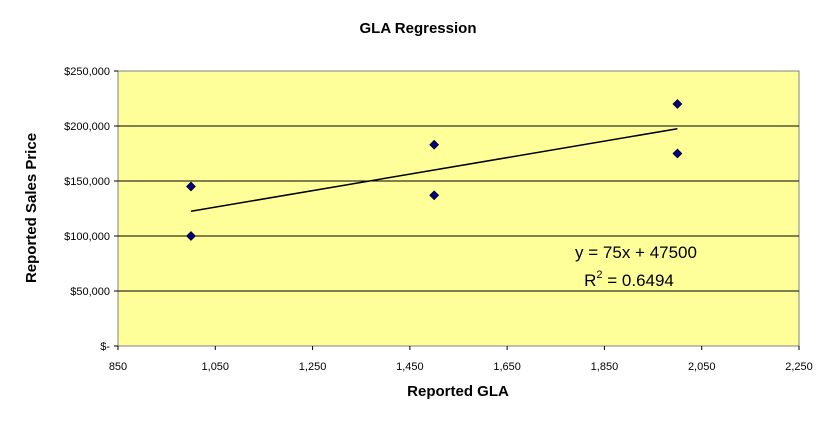 The height and width of the screenshot is (423, 837). Describe the element at coordinates (605, 367) in the screenshot. I see `x-tick-label: 1,850` at that location.